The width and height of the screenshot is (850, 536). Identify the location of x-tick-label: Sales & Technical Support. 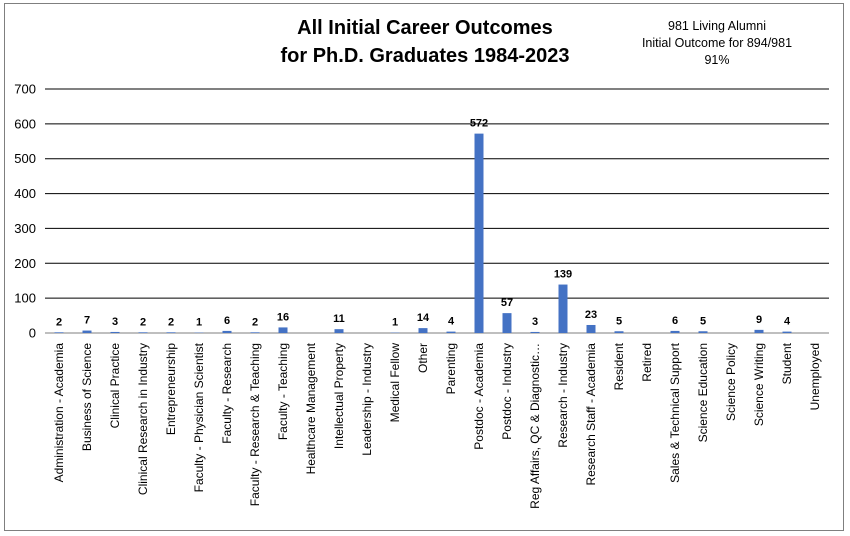
(675, 412).